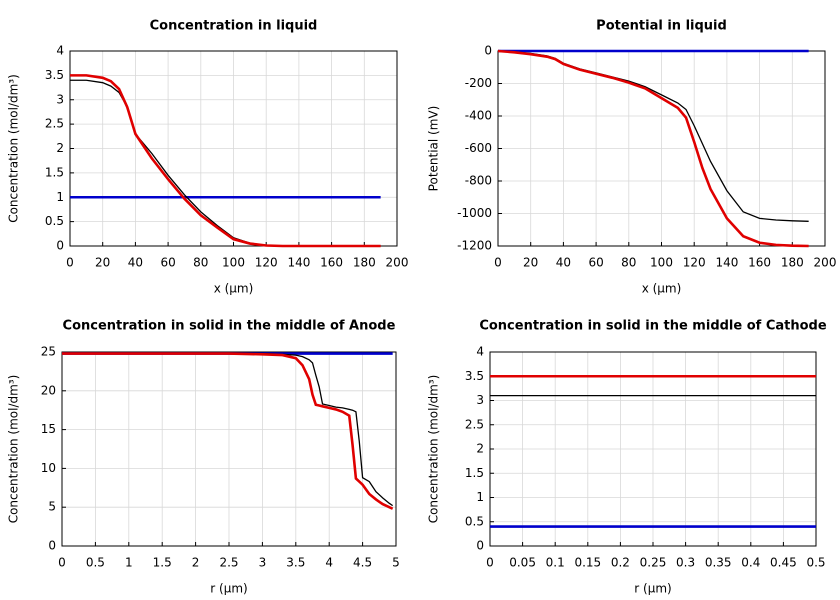 The height and width of the screenshot is (600, 840). What do you see at coordinates (478, 116) in the screenshot?
I see `y-tick-label: -400` at bounding box center [478, 116].